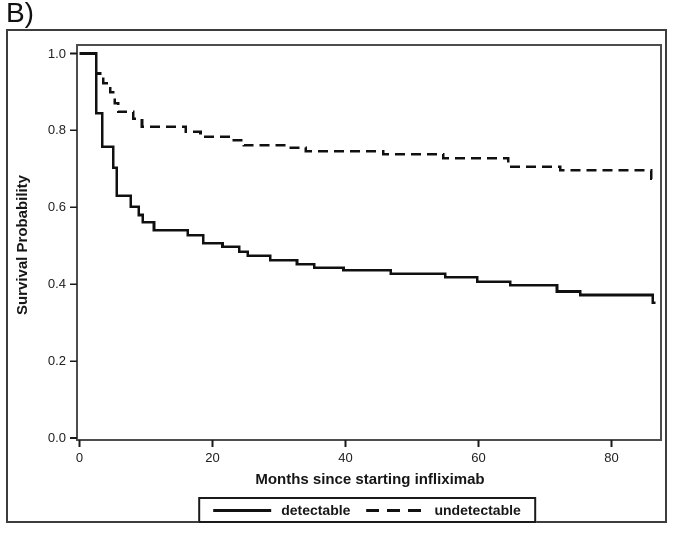 Image resolution: width=675 pixels, height=534 pixels. I want to click on y-tick-label: 0.4, so click(56, 284).